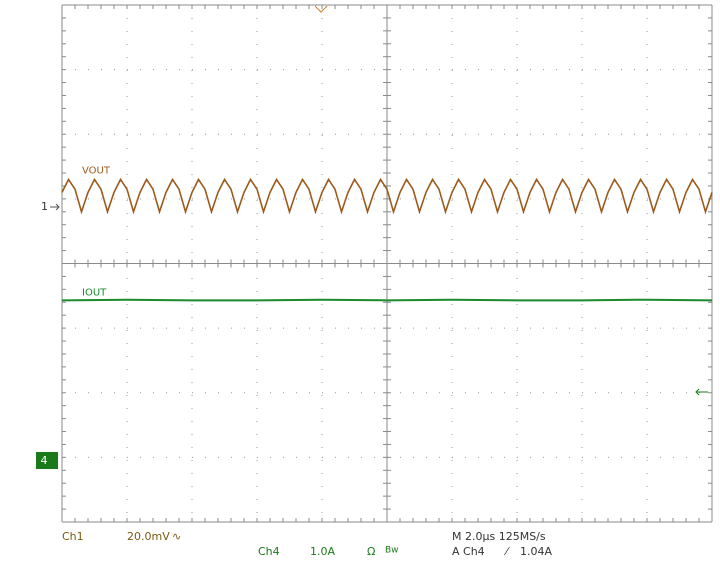 The height and width of the screenshot is (579, 720). What do you see at coordinates (55, 207) in the screenshot?
I see `ch1-arrow` at bounding box center [55, 207].